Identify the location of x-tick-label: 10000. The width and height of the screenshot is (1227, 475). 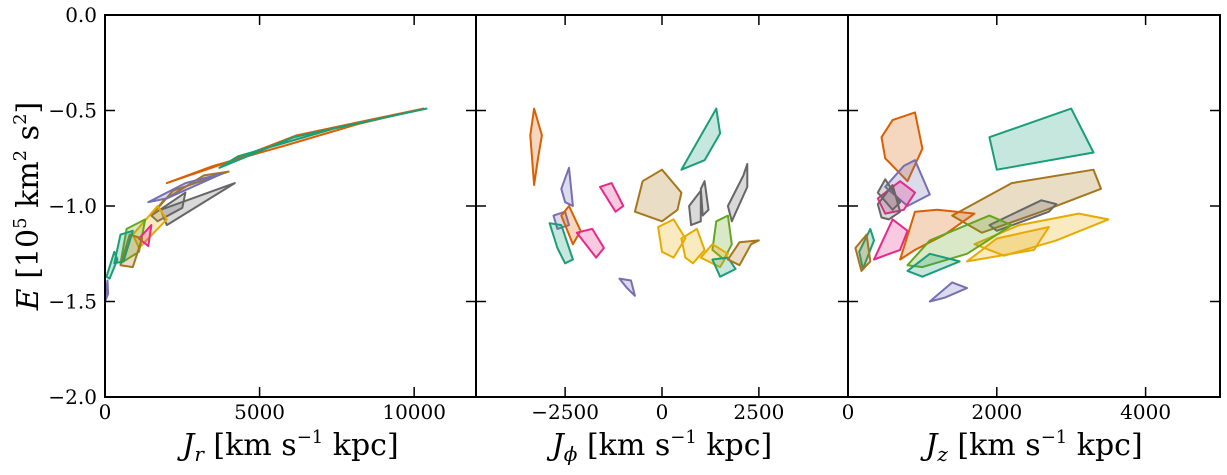
(414, 412).